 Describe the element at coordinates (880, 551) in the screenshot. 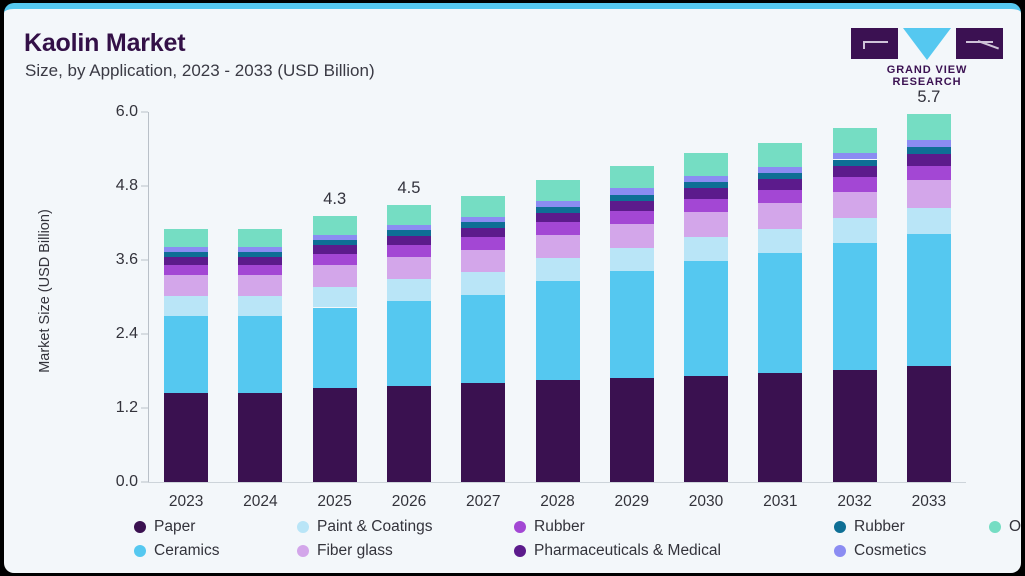

I see `legend-item: Cosmetics` at that location.